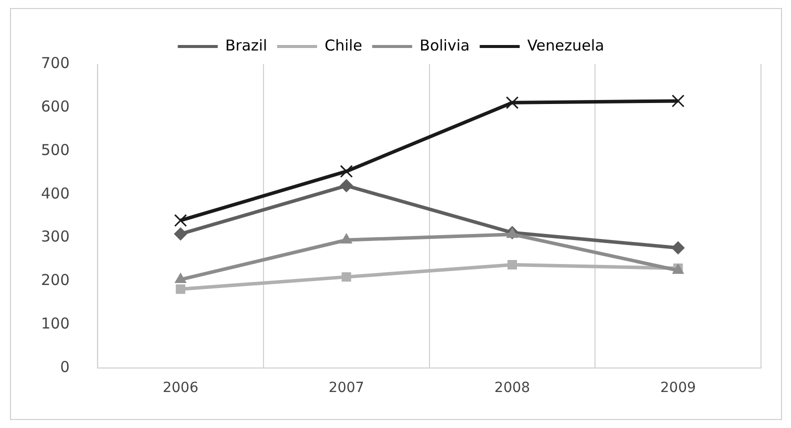 The width and height of the screenshot is (791, 428). I want to click on y-tick-label: 300, so click(55, 237).